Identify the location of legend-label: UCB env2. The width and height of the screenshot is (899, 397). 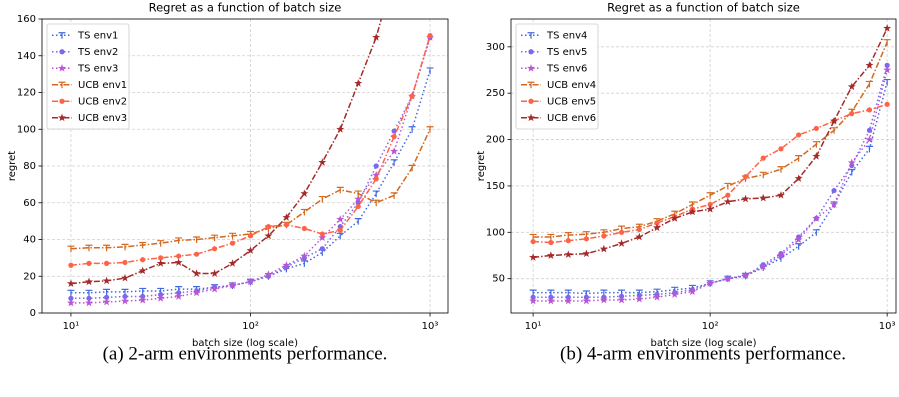
(102, 101).